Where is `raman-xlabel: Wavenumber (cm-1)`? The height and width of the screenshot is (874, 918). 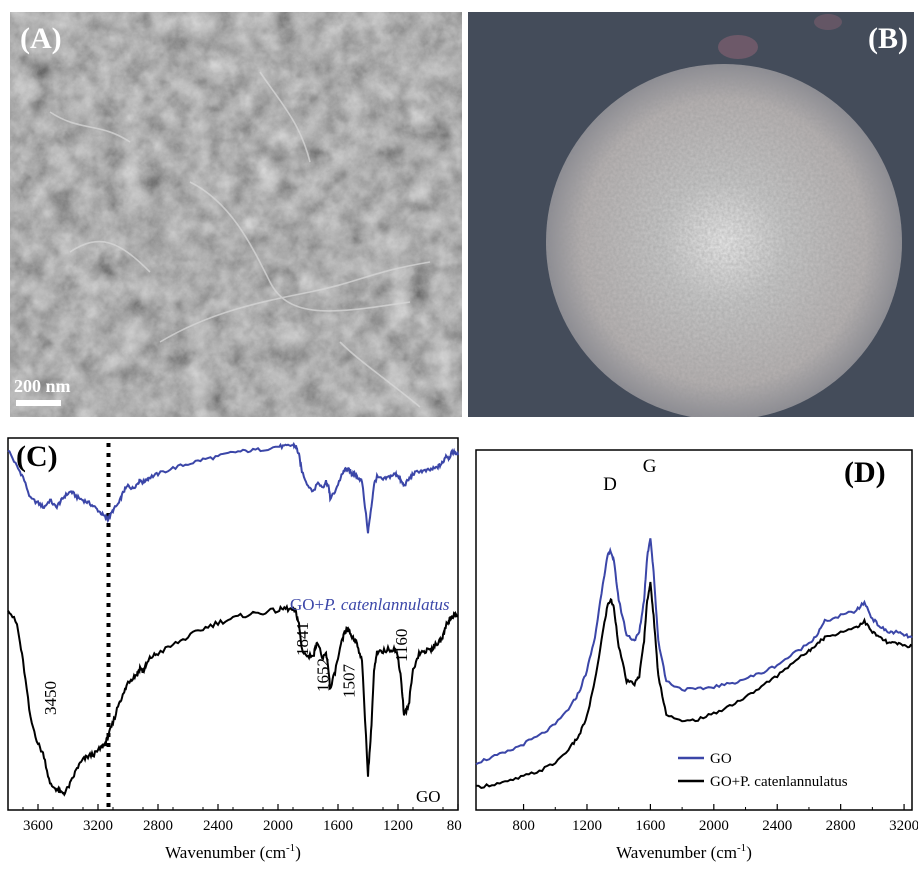
raman-xlabel: Wavenumber (cm-1) is located at coordinates (684, 852).